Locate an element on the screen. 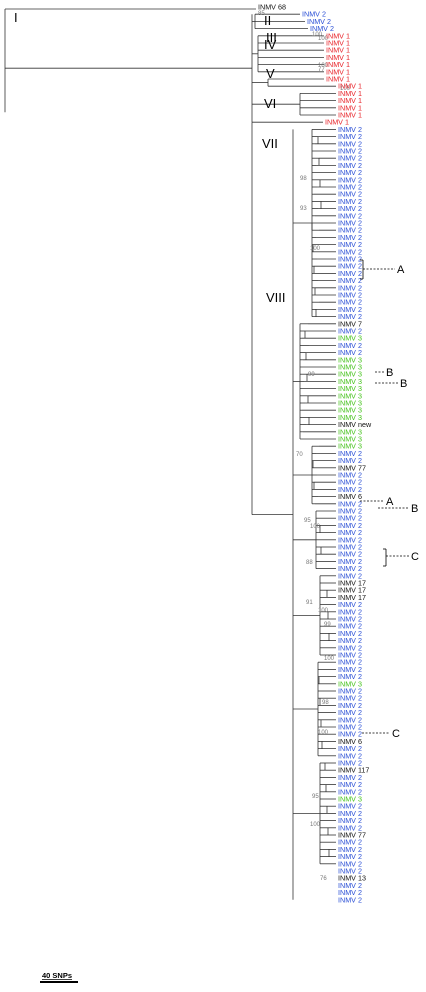  clade-label: VII is located at coordinates (270, 143).